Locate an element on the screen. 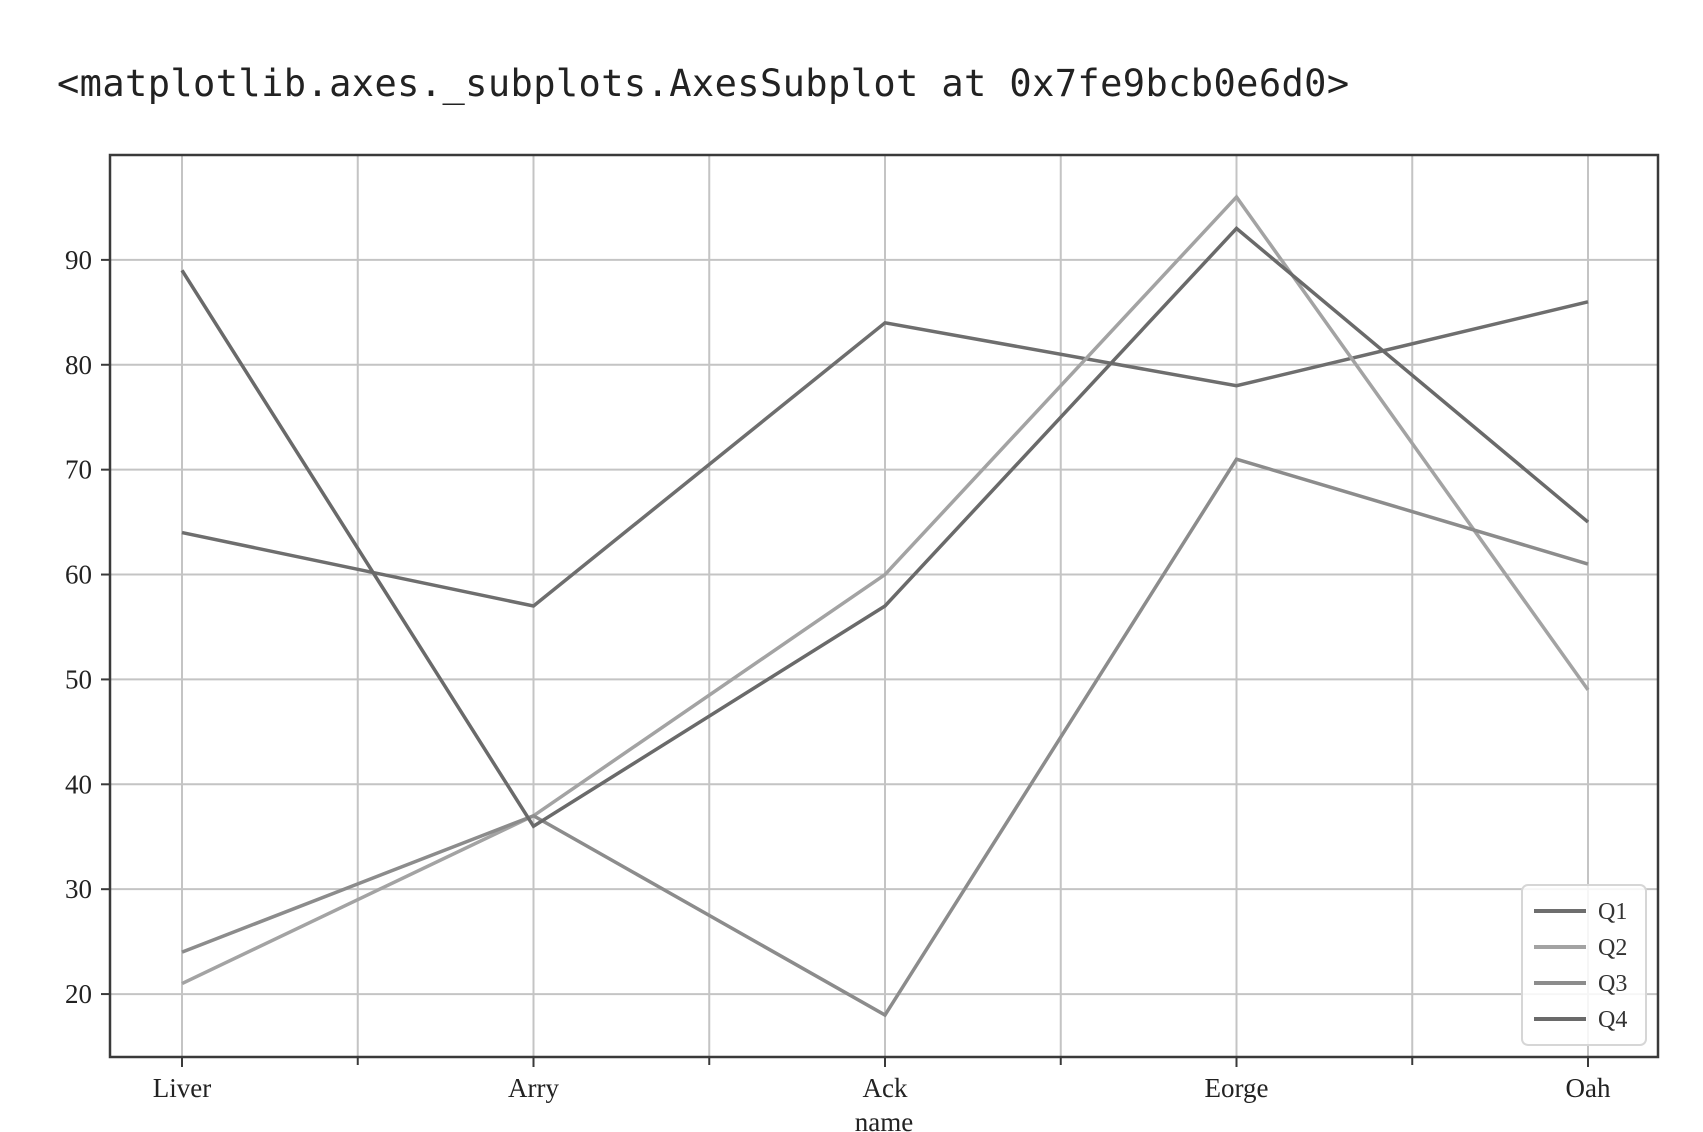 The width and height of the screenshot is (1703, 1132). legend-label-q1: Q1 is located at coordinates (1612, 912).